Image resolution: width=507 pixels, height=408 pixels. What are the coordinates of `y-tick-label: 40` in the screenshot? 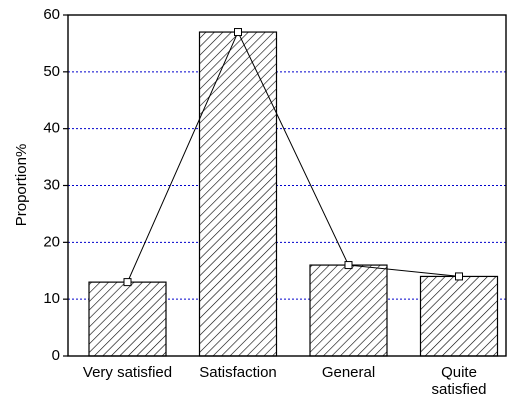 It's located at (51, 128).